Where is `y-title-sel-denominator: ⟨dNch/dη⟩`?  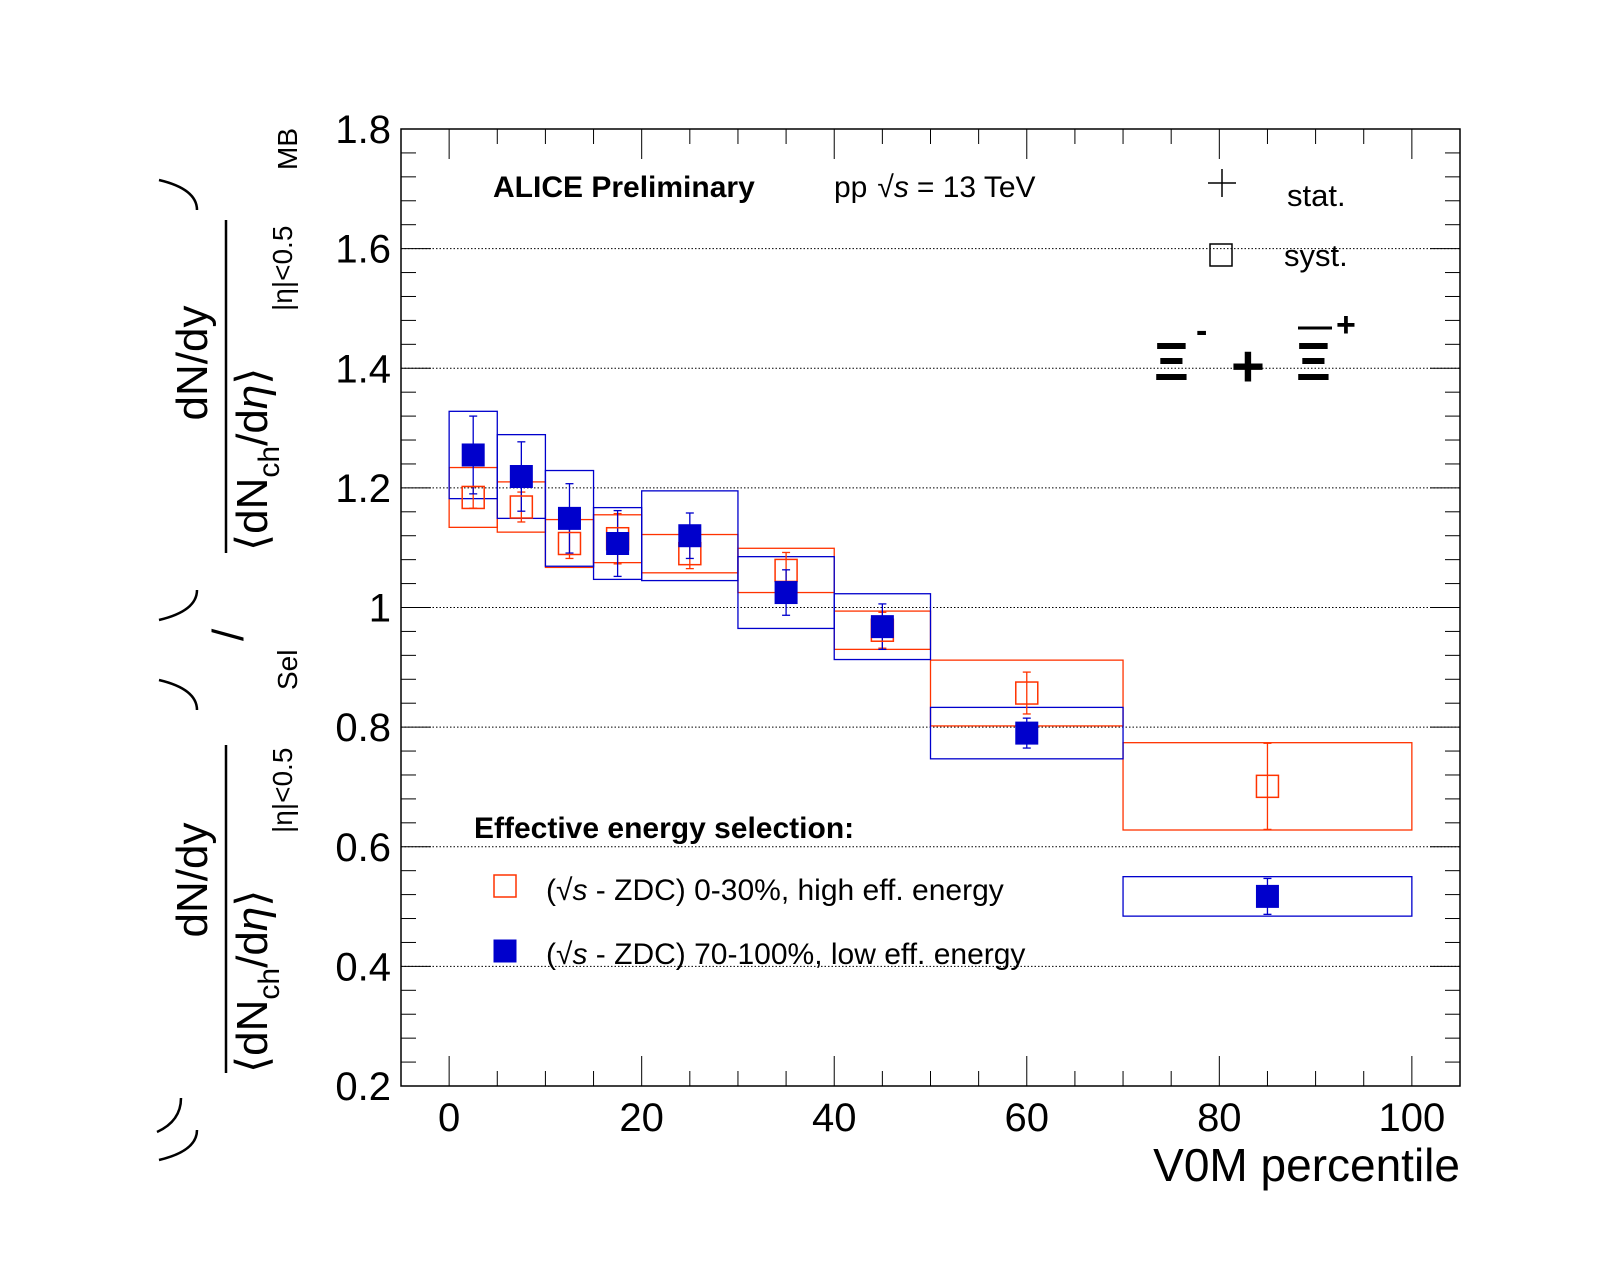
y-title-sel-denominator: ⟨dNch/dη⟩ is located at coordinates (257, 981).